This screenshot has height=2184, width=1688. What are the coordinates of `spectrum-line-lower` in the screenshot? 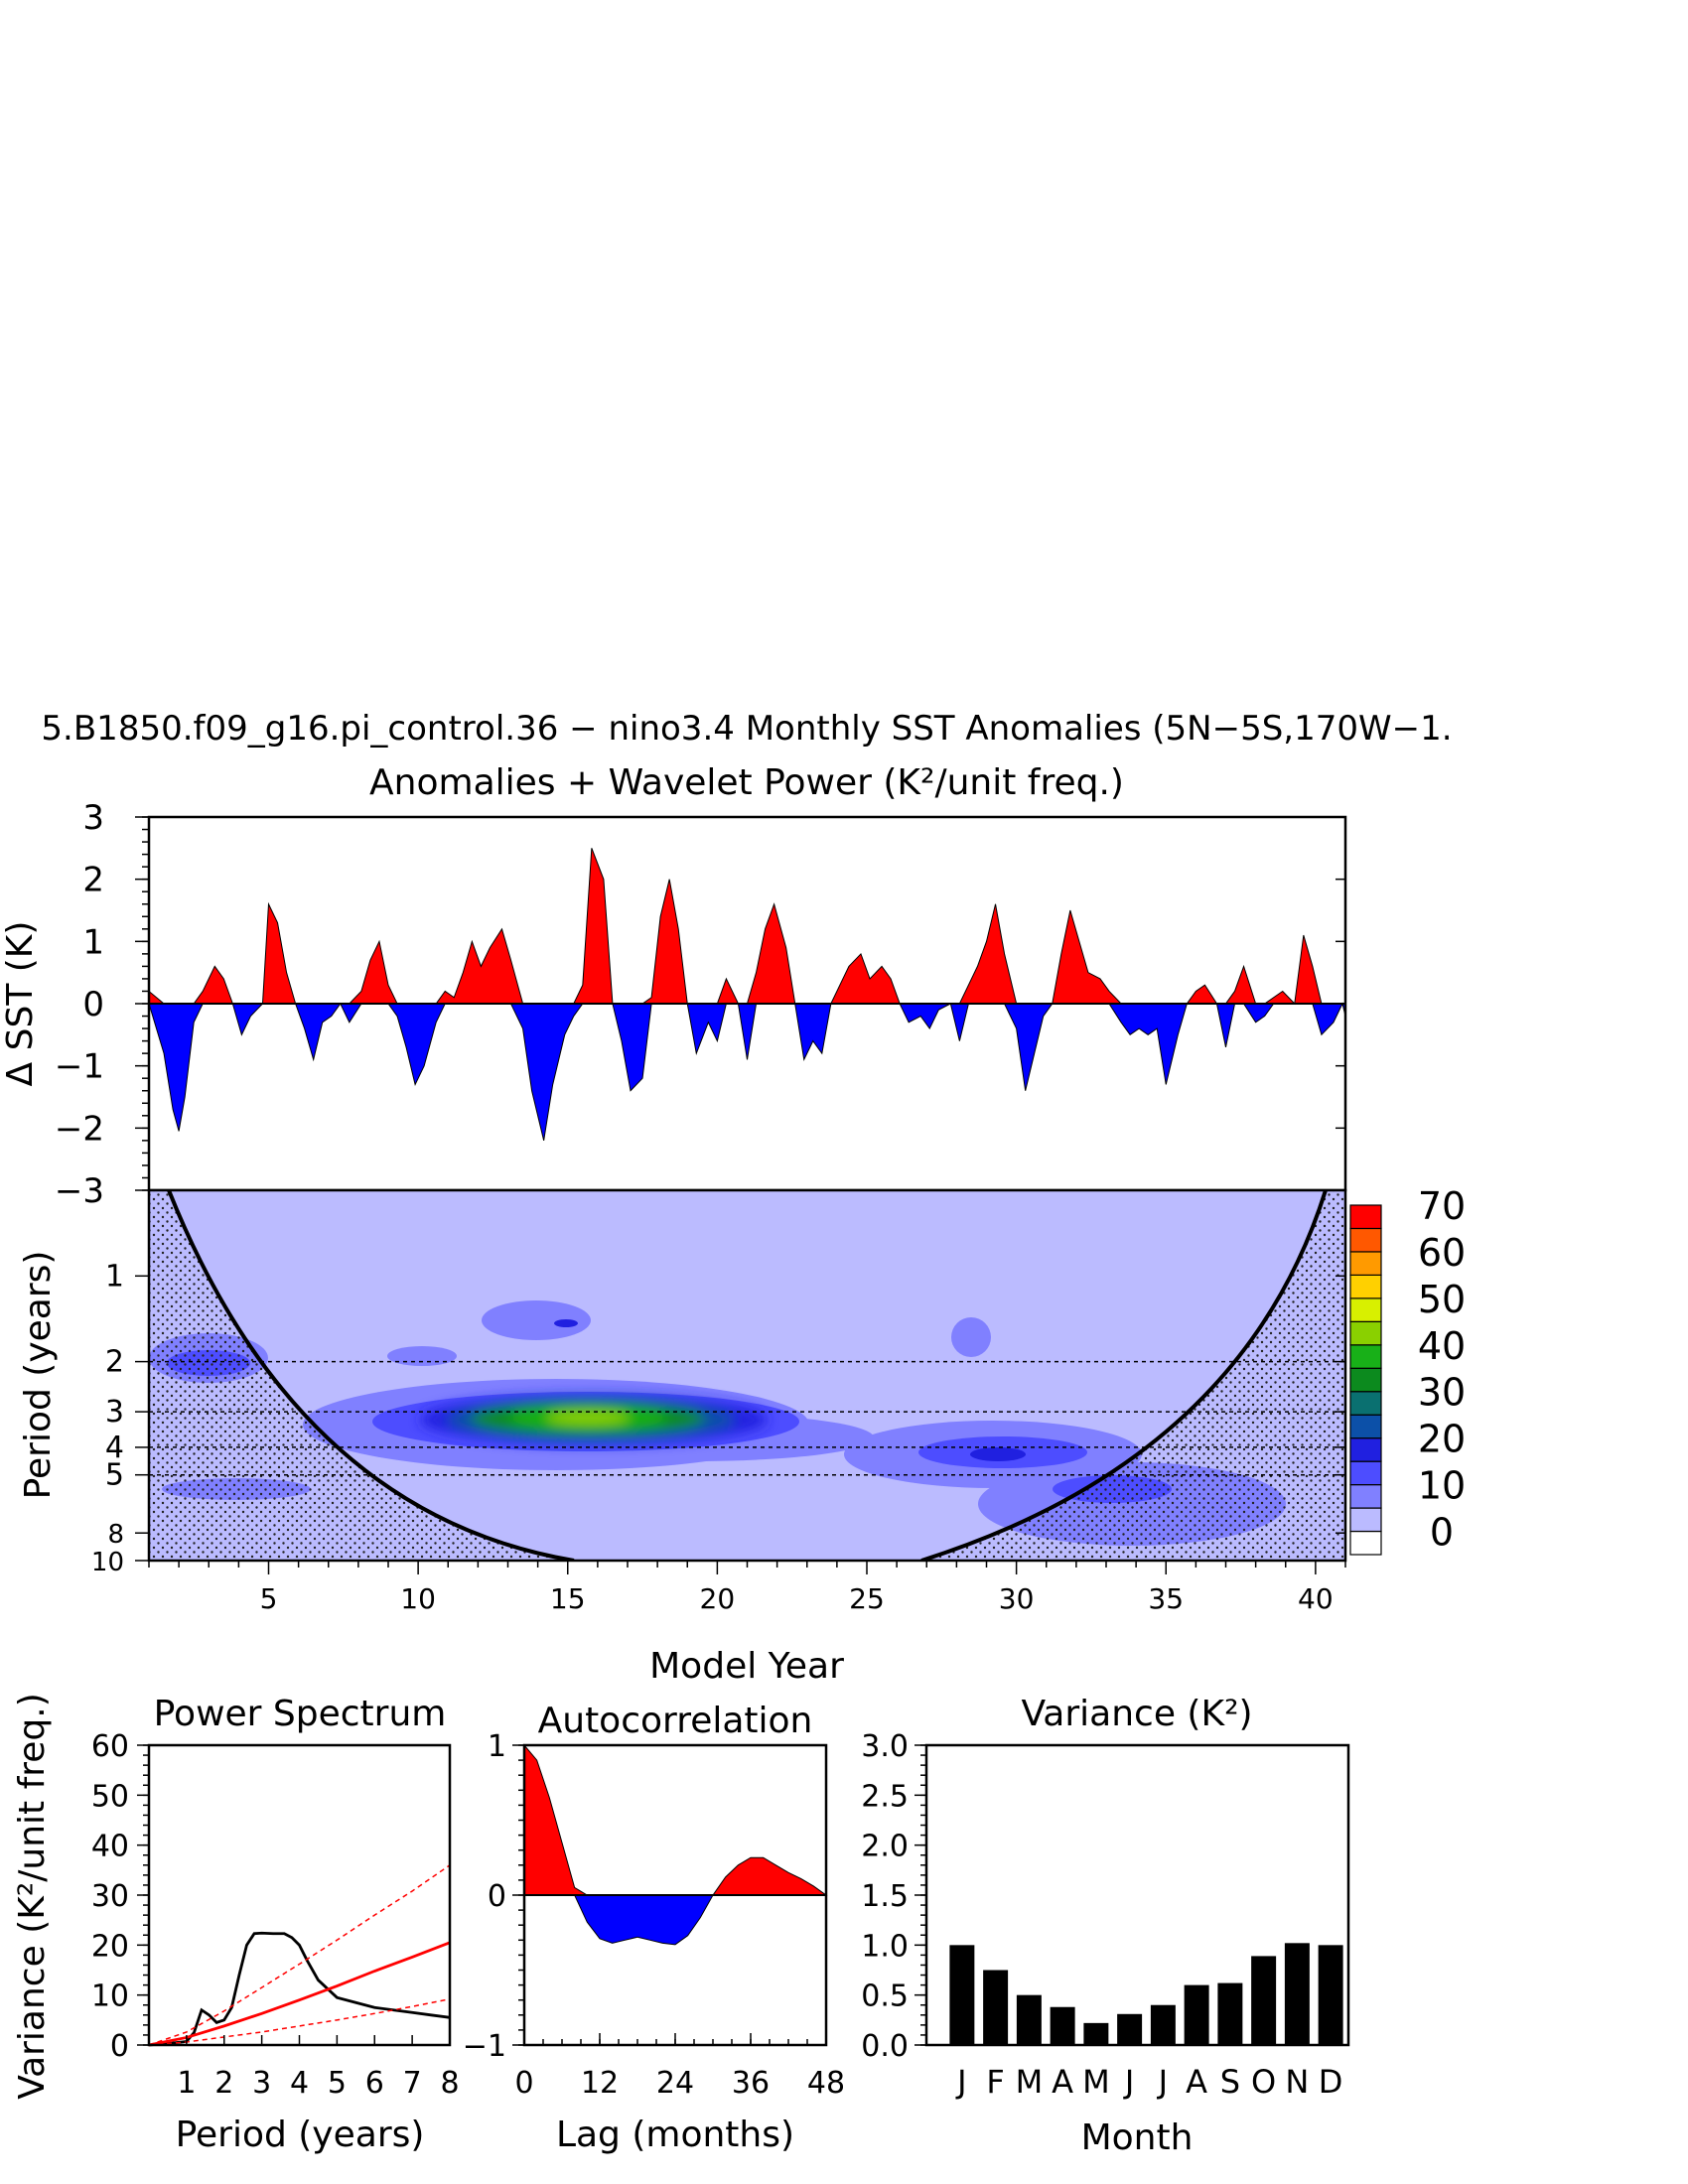 It's located at (299, 2021).